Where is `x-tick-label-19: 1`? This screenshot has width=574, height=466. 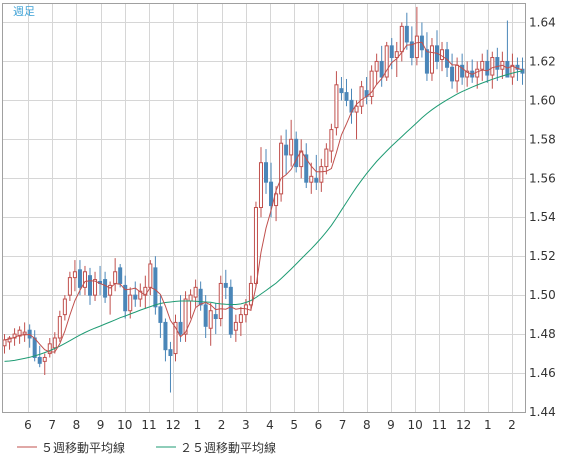 x-tick-label-19: 1 is located at coordinates (488, 425).